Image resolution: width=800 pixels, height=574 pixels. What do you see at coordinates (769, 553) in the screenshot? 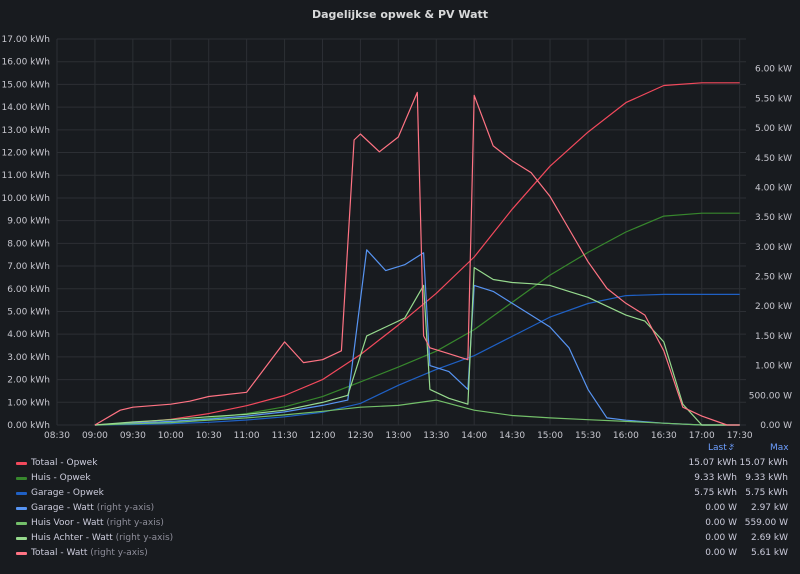
I see `legend-max-value: 5.61 kW` at bounding box center [769, 553].